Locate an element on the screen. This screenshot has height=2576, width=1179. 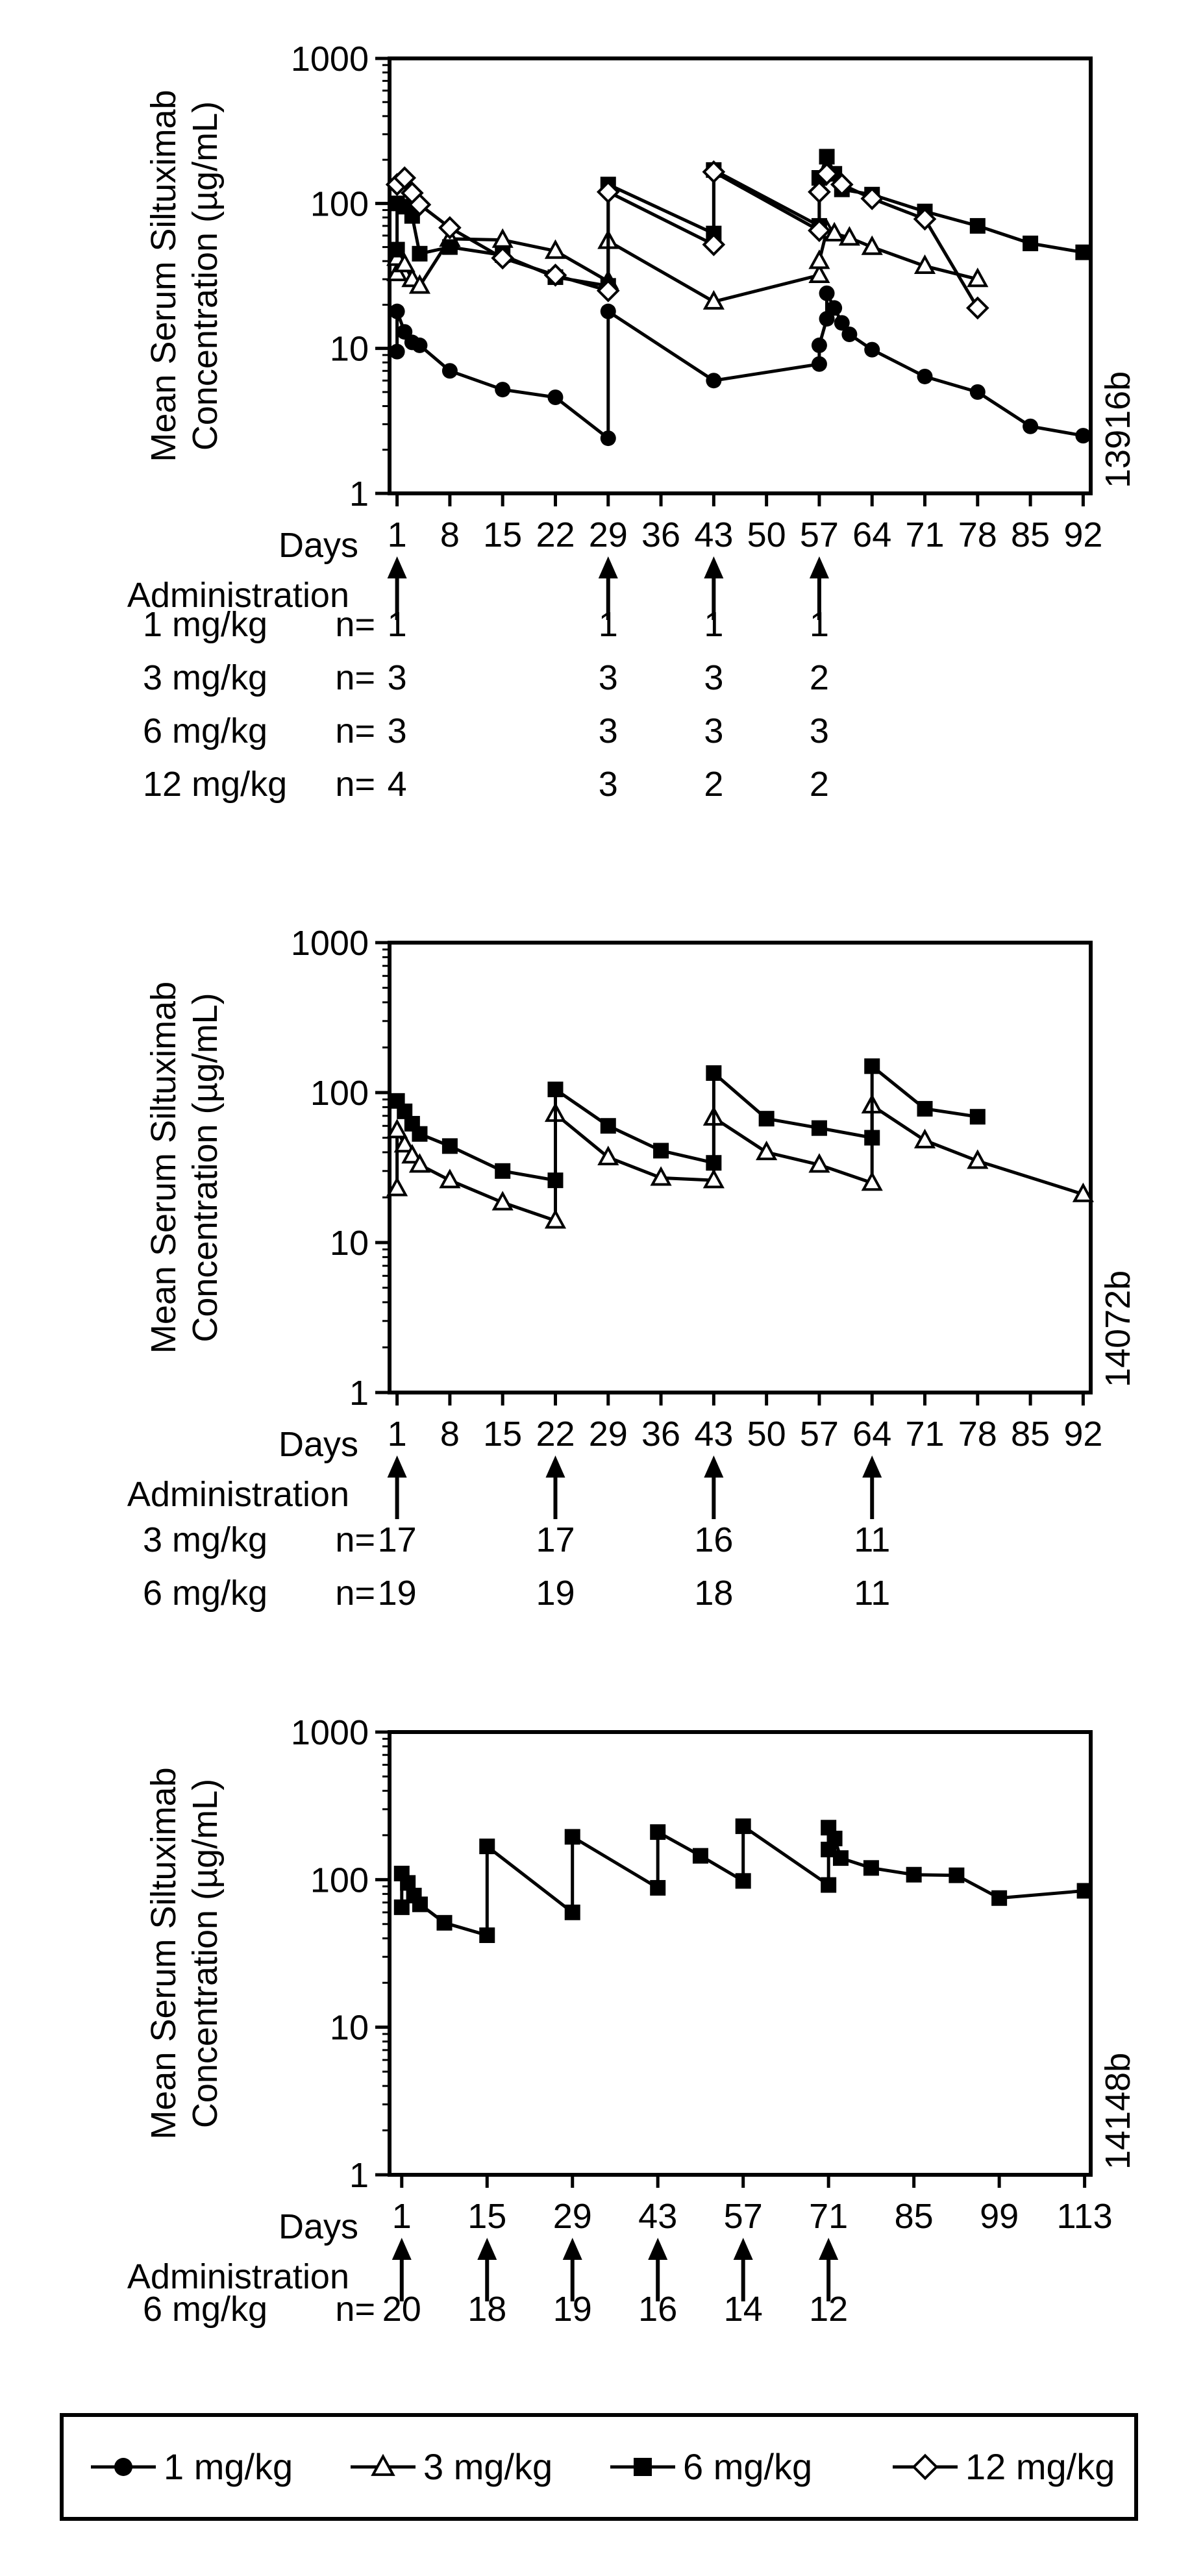
n-value: 2 is located at coordinates (713, 784).